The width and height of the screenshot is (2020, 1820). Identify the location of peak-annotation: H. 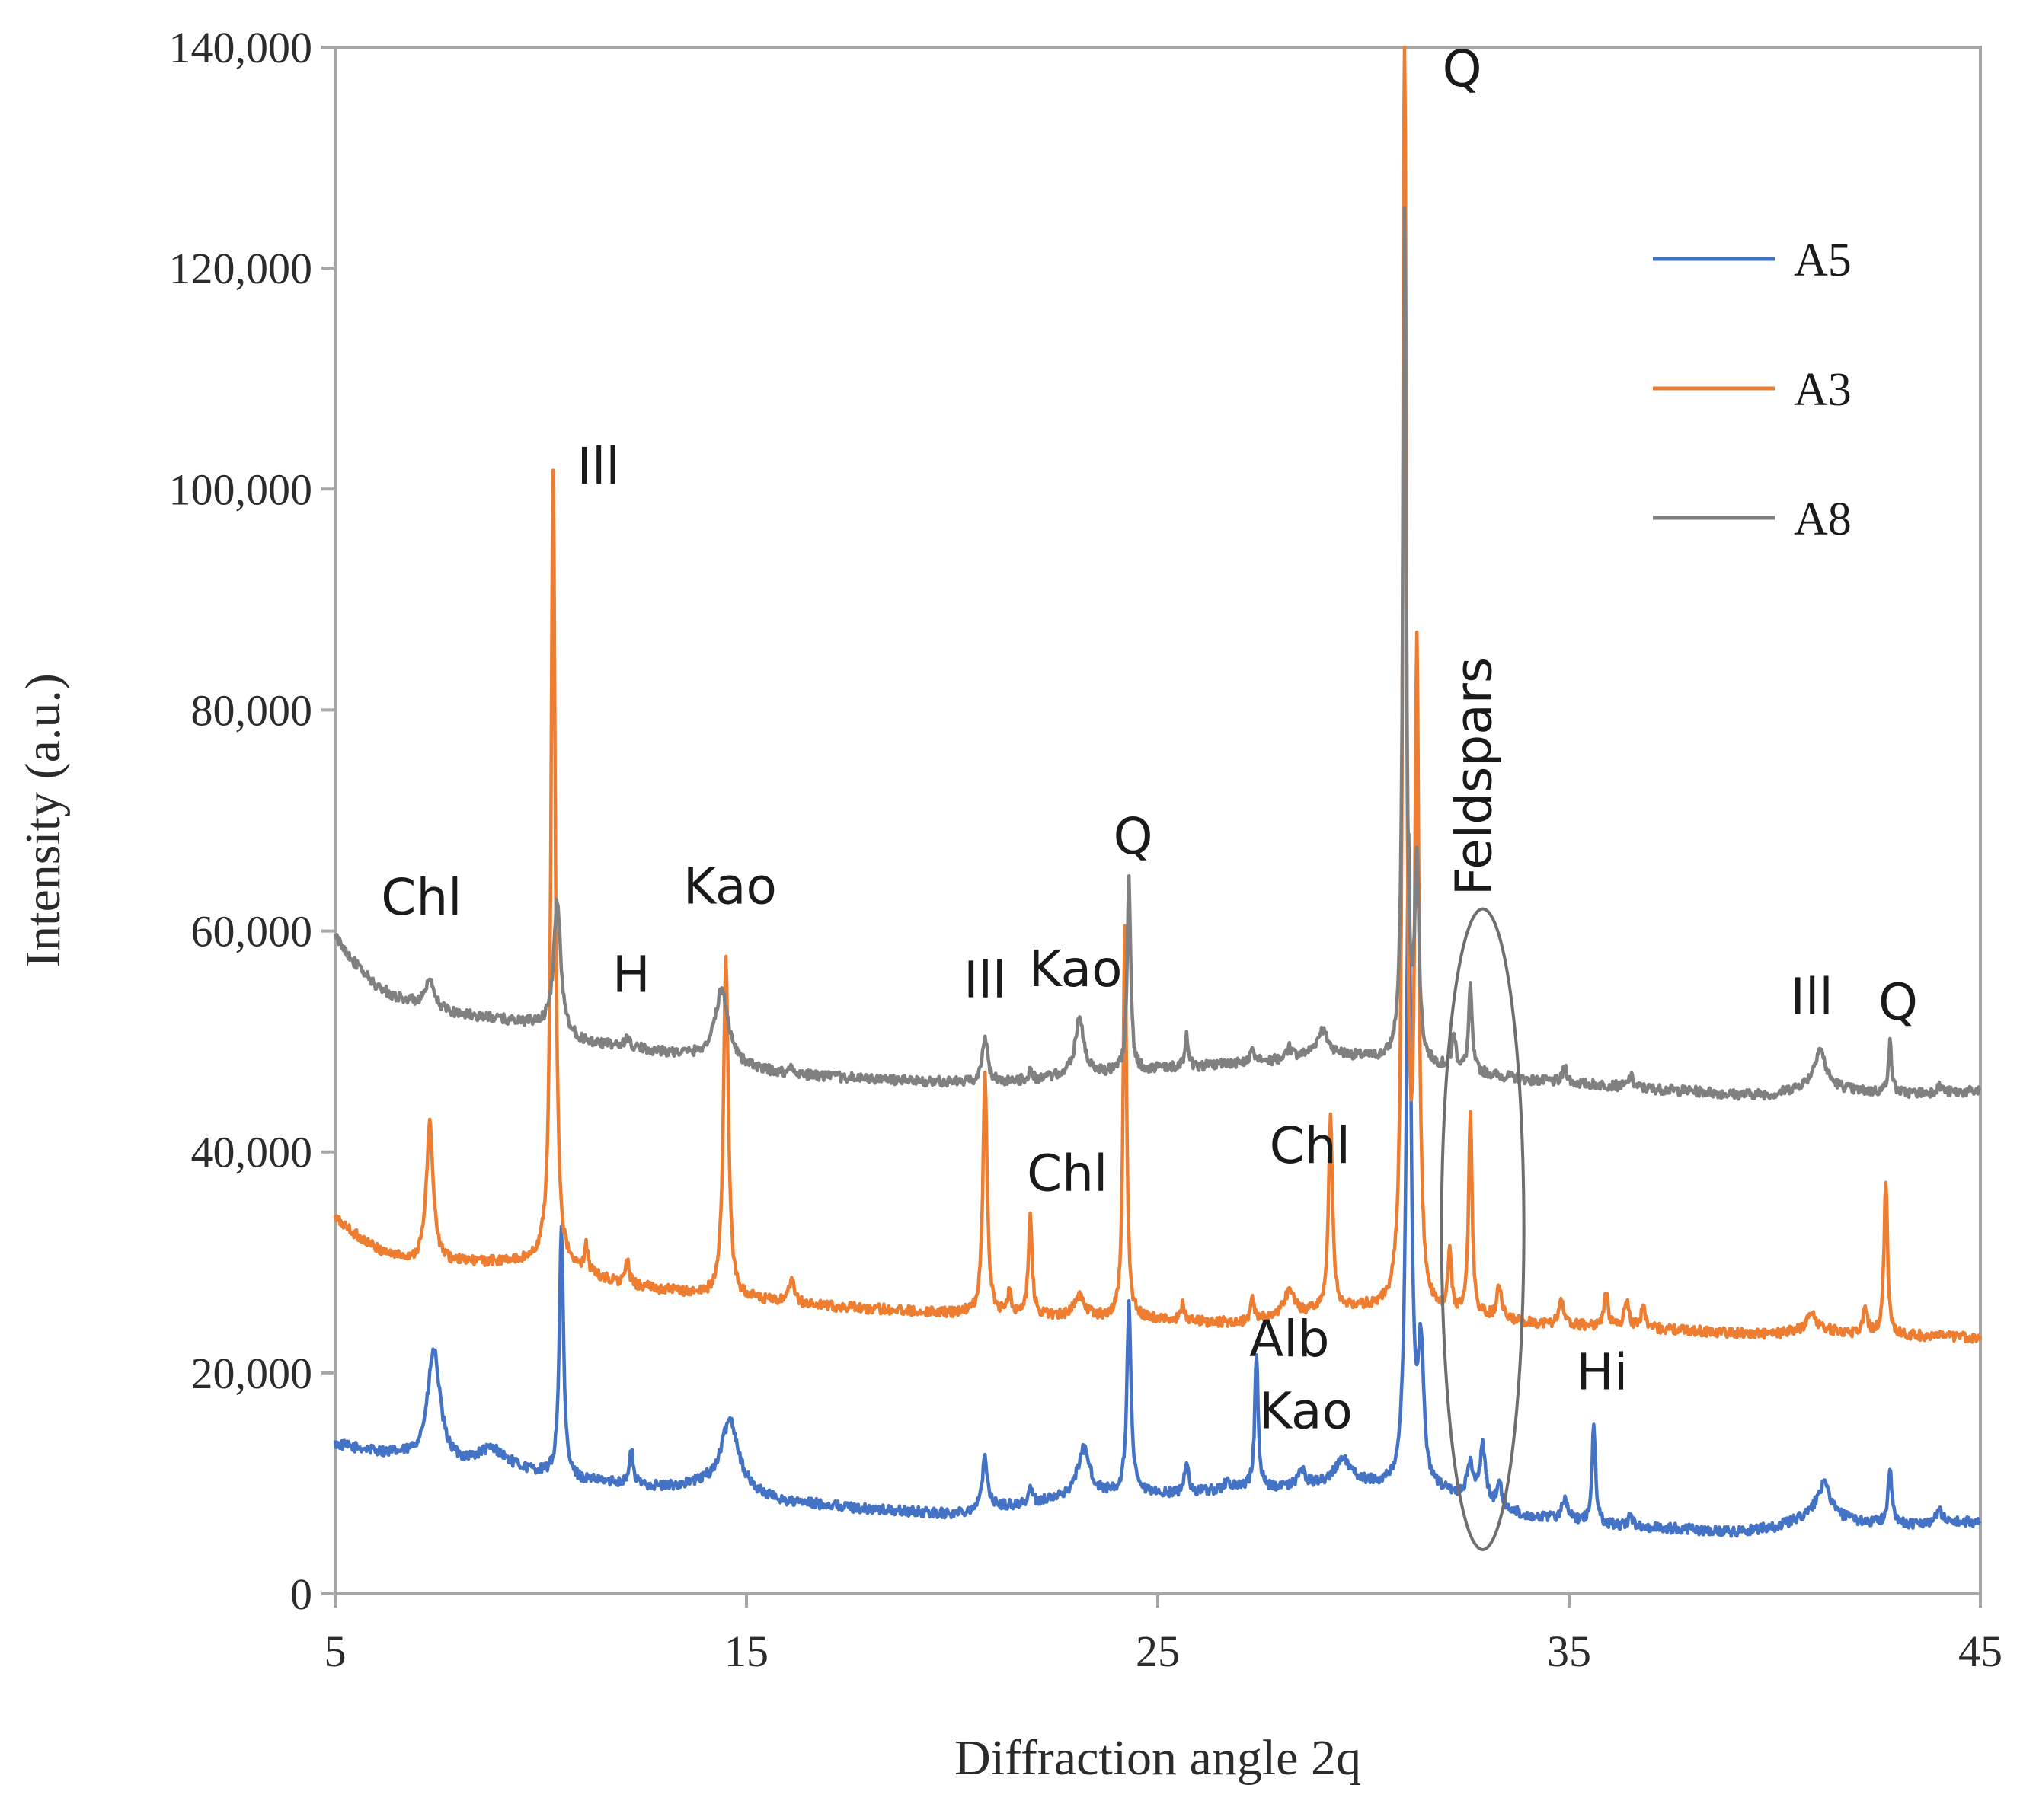
(631, 974).